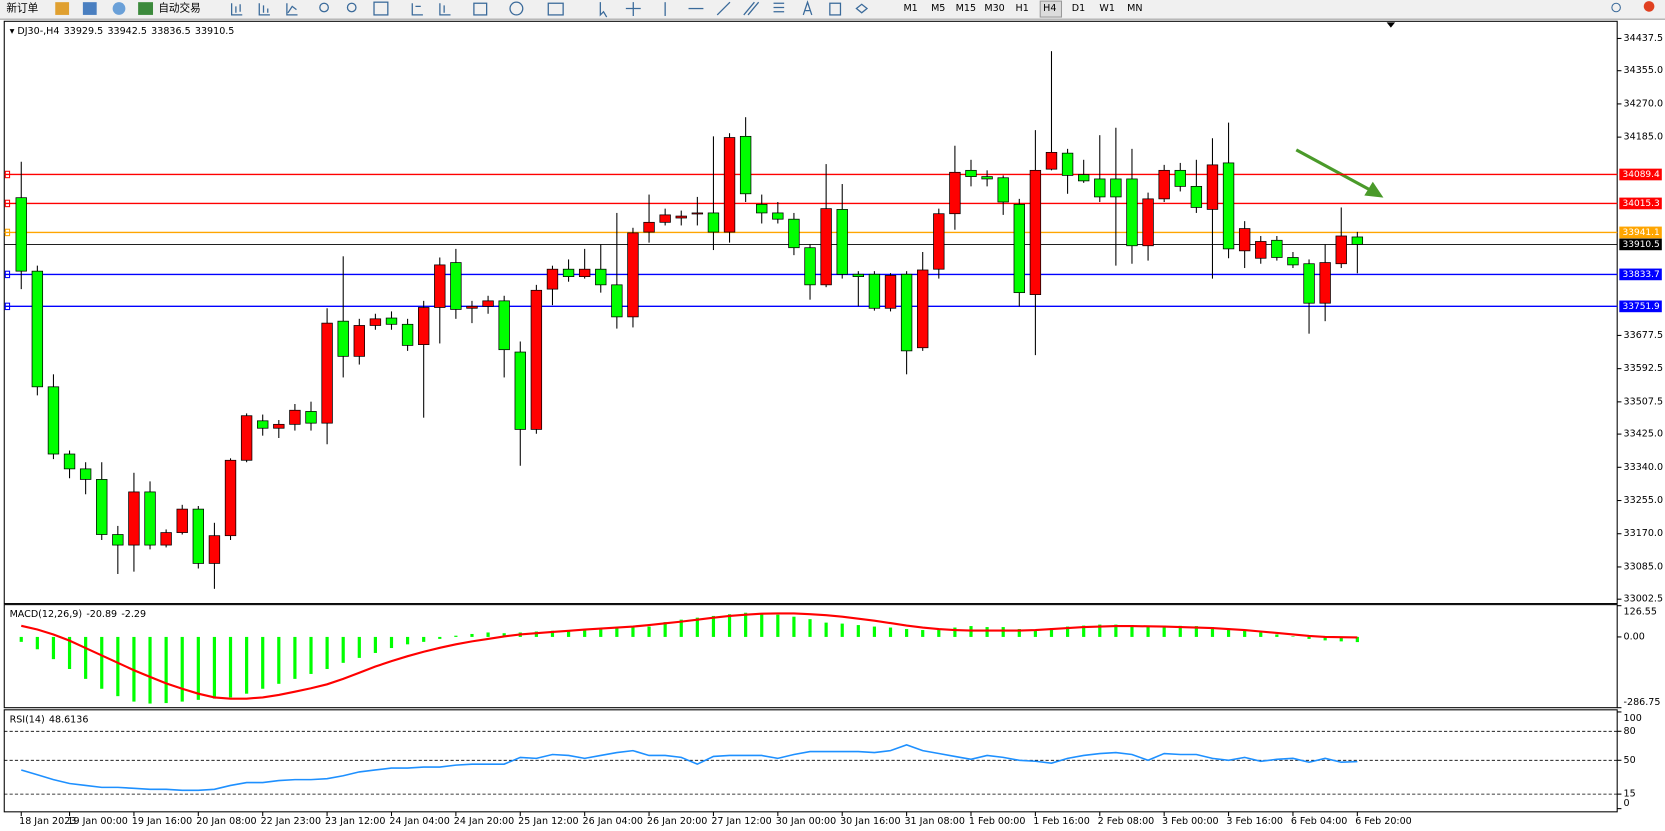 Image resolution: width=1665 pixels, height=831 pixels. What do you see at coordinates (179, 8) in the screenshot?
I see `auto-trading: 自动交易` at bounding box center [179, 8].